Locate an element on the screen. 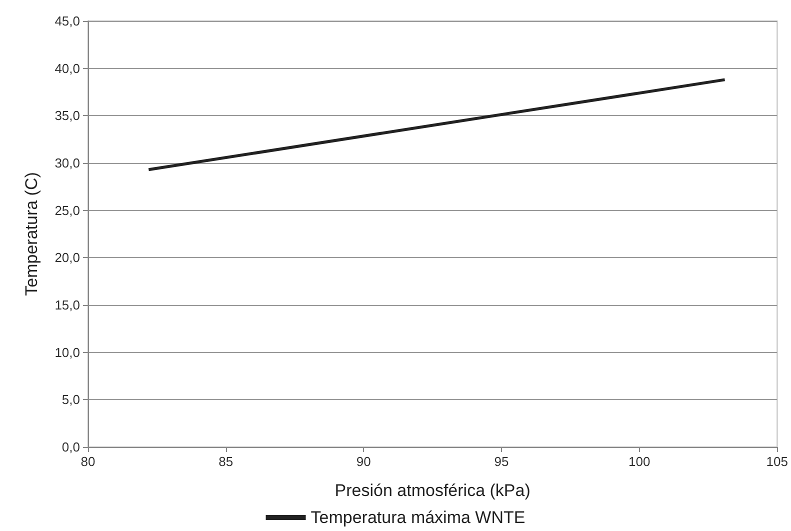 Image resolution: width=791 pixels, height=531 pixels. y-tick-label: 45,0 is located at coordinates (67, 21).